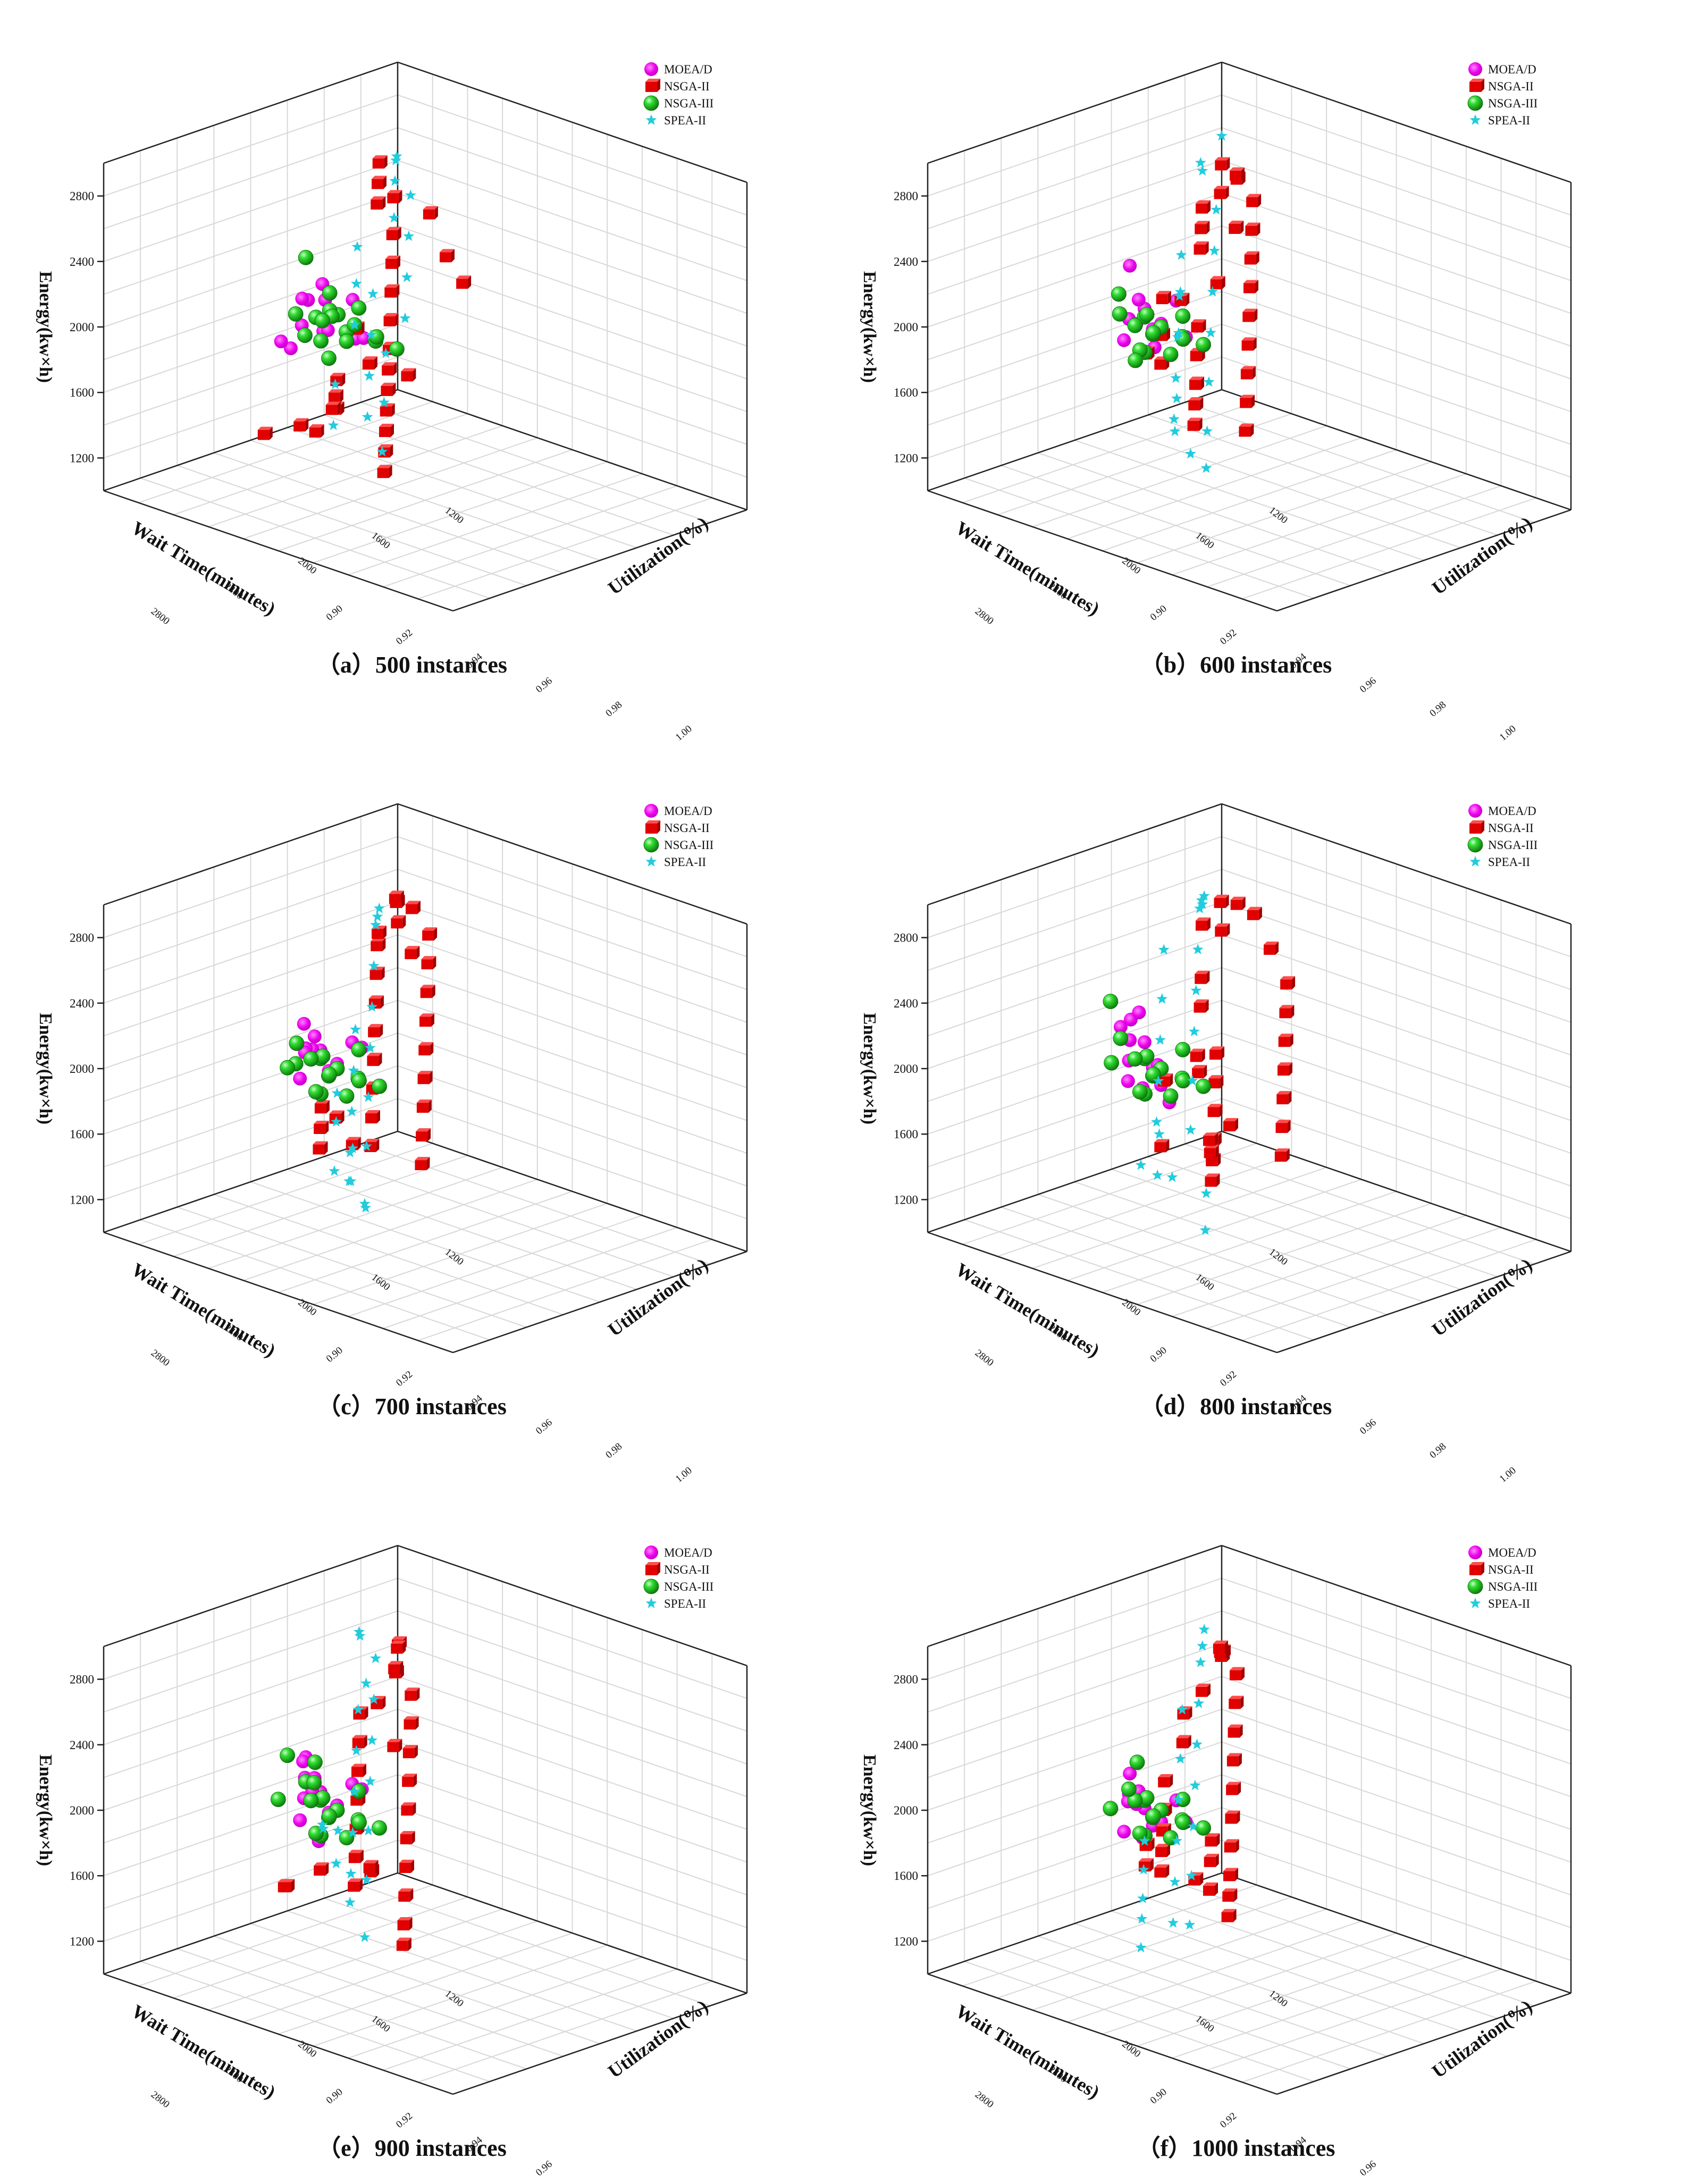 Image resolution: width=1706 pixels, height=2184 pixels. I want to click on legend-label: SPEA-II, so click(685, 1603).